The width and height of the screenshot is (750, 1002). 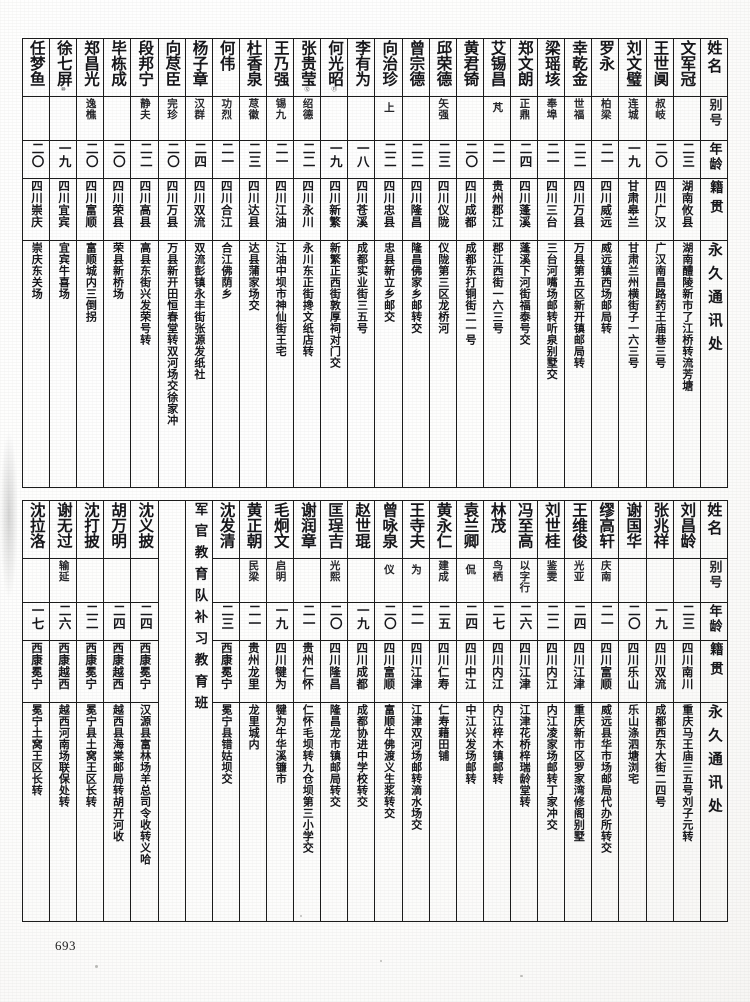 I want to click on person-address: 龙里城内, so click(x=254, y=727).